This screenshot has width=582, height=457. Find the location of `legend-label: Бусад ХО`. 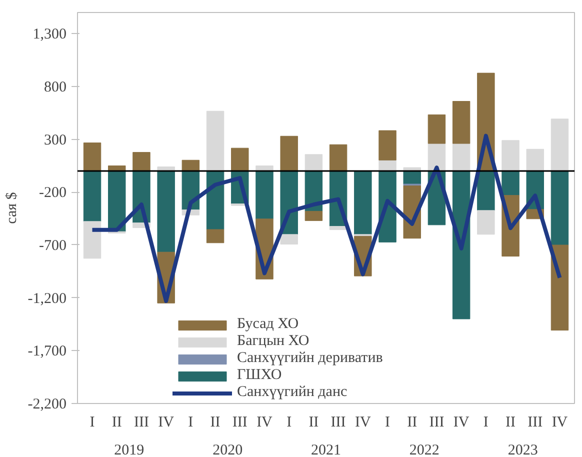

legend-label: Бусад ХО is located at coordinates (268, 324).